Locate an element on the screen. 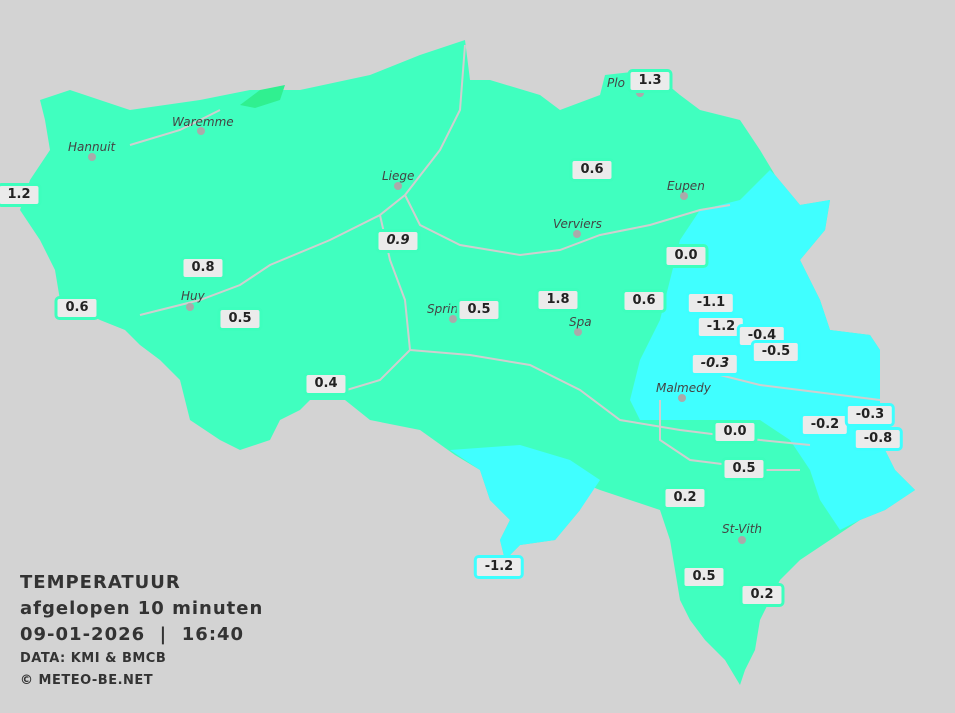  region-below-zero-southwest is located at coordinates (525, 502).